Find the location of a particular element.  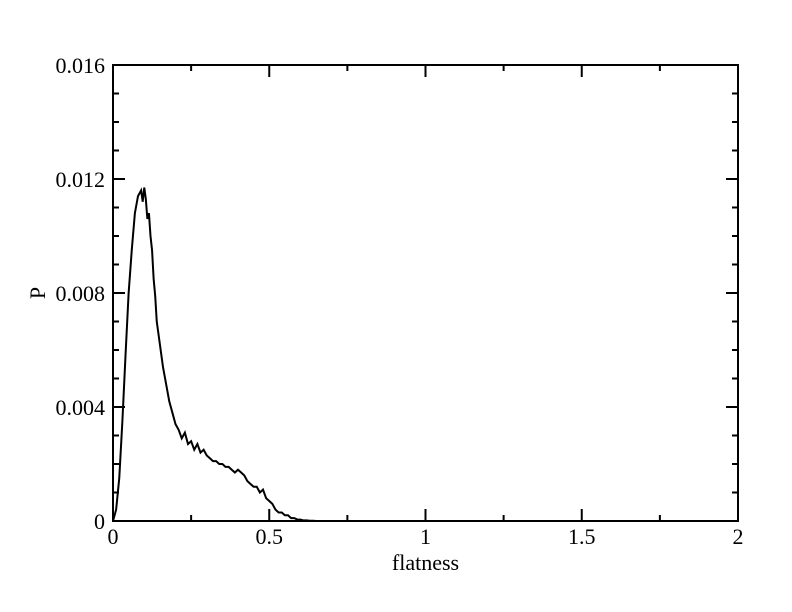

y-axis-label: P is located at coordinates (37, 293).